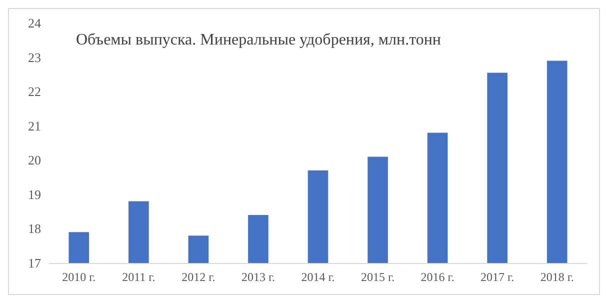  I want to click on x-tick-label: 2016 г., so click(437, 277).